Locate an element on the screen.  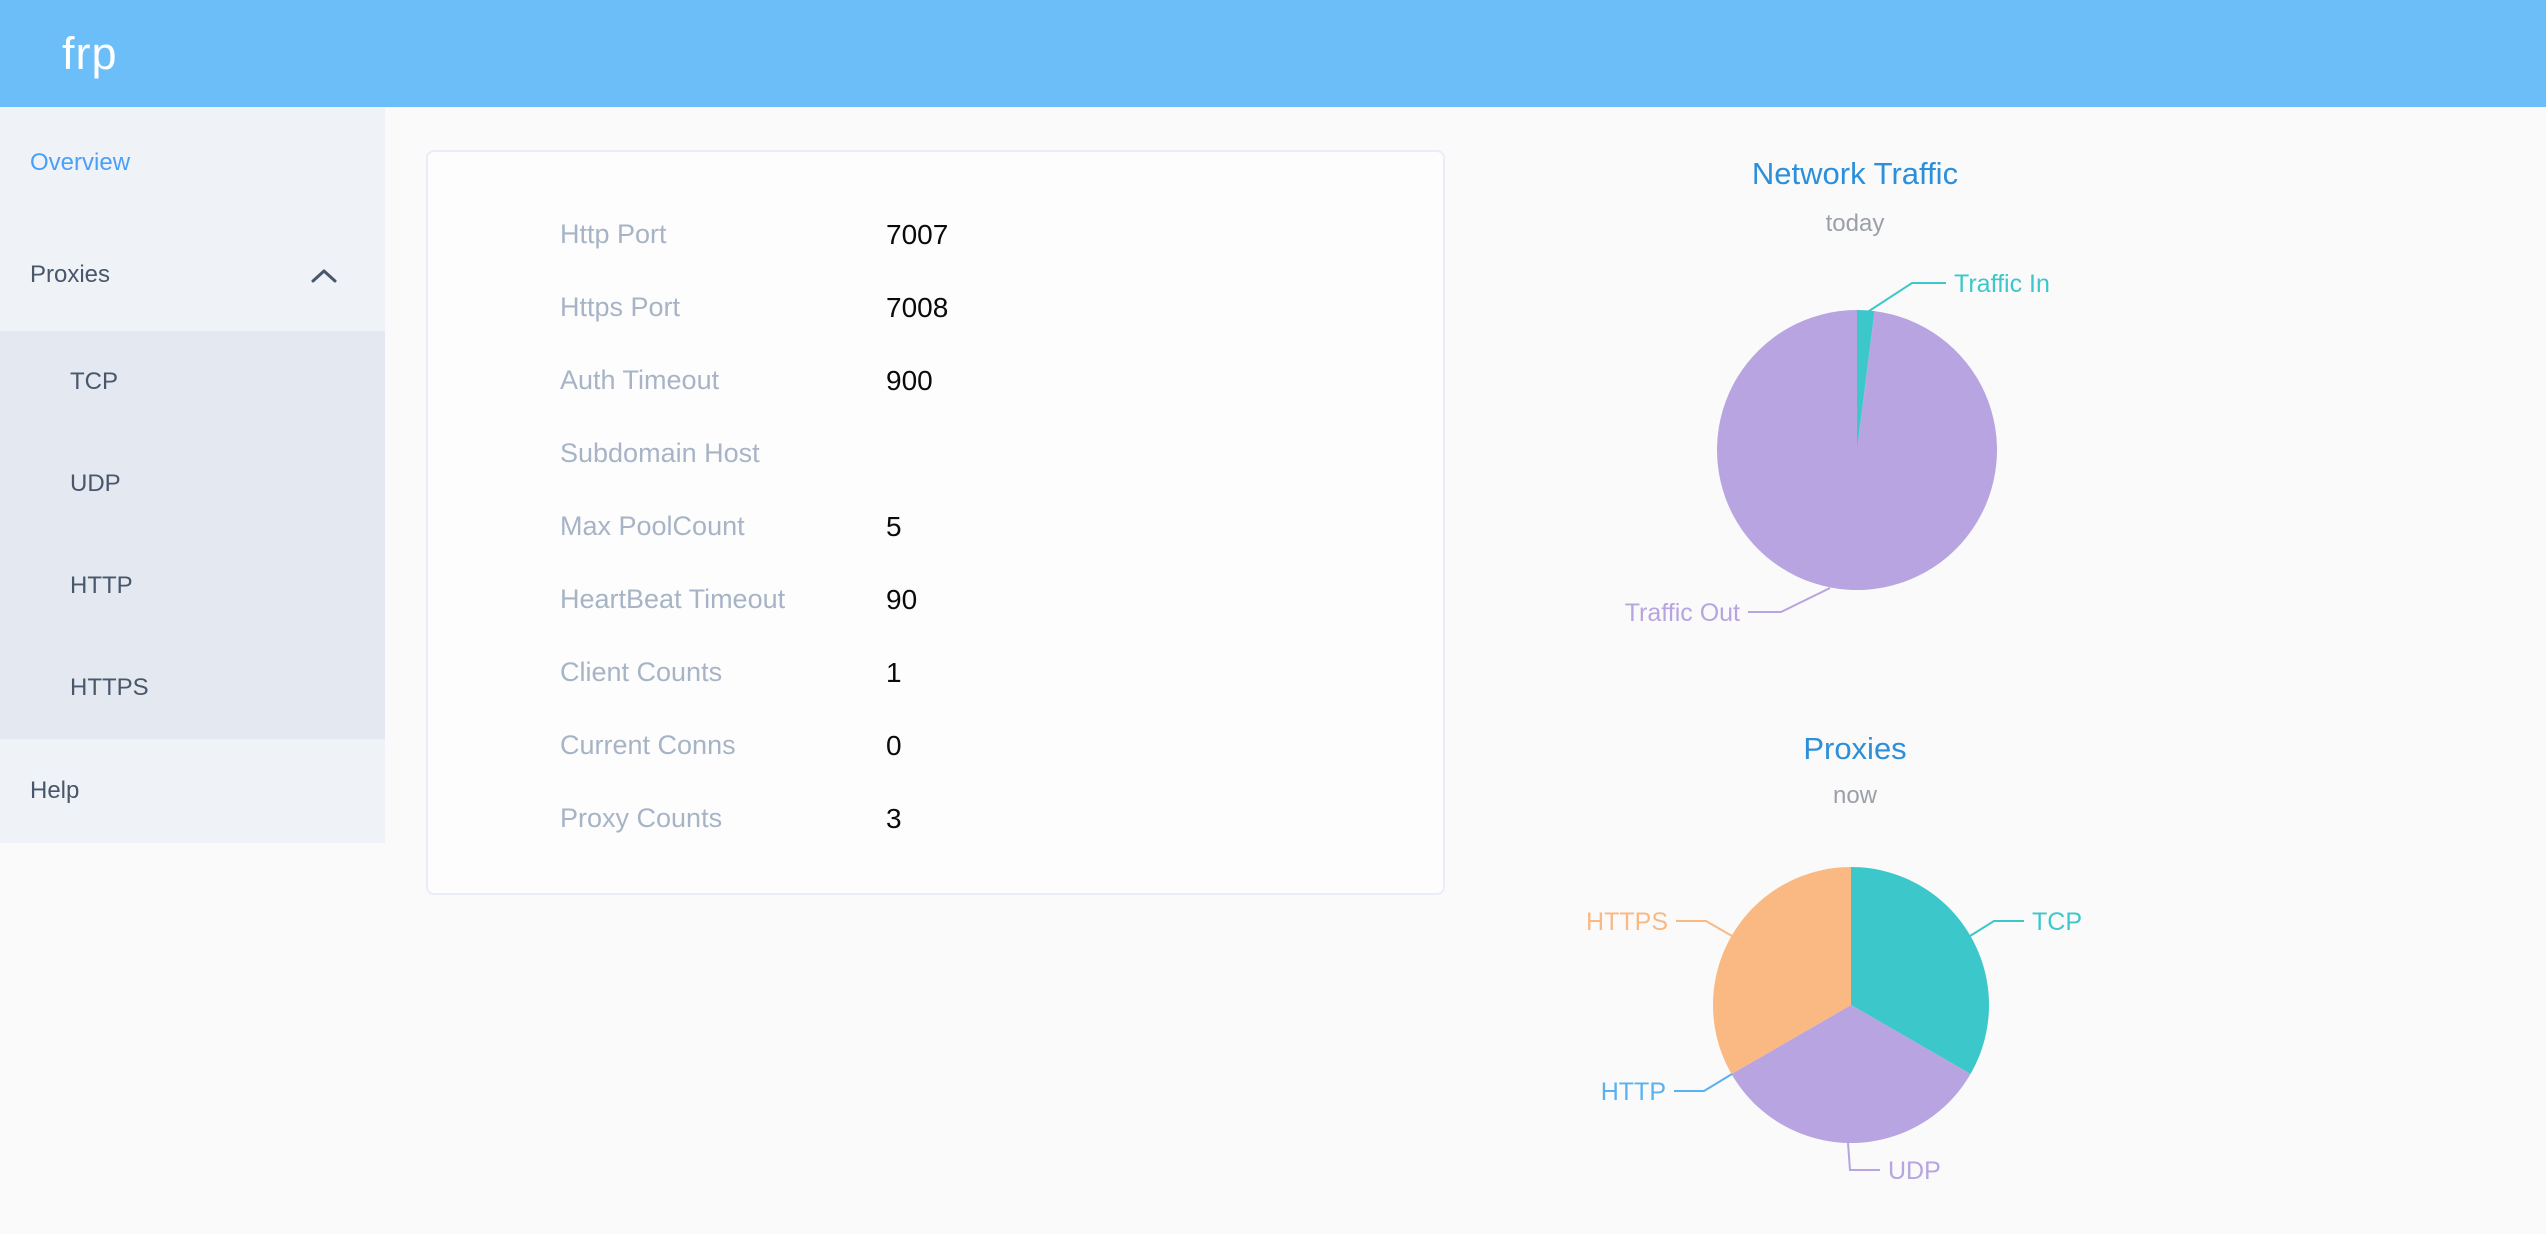
sidebar-item-help: Help is located at coordinates (192, 791).